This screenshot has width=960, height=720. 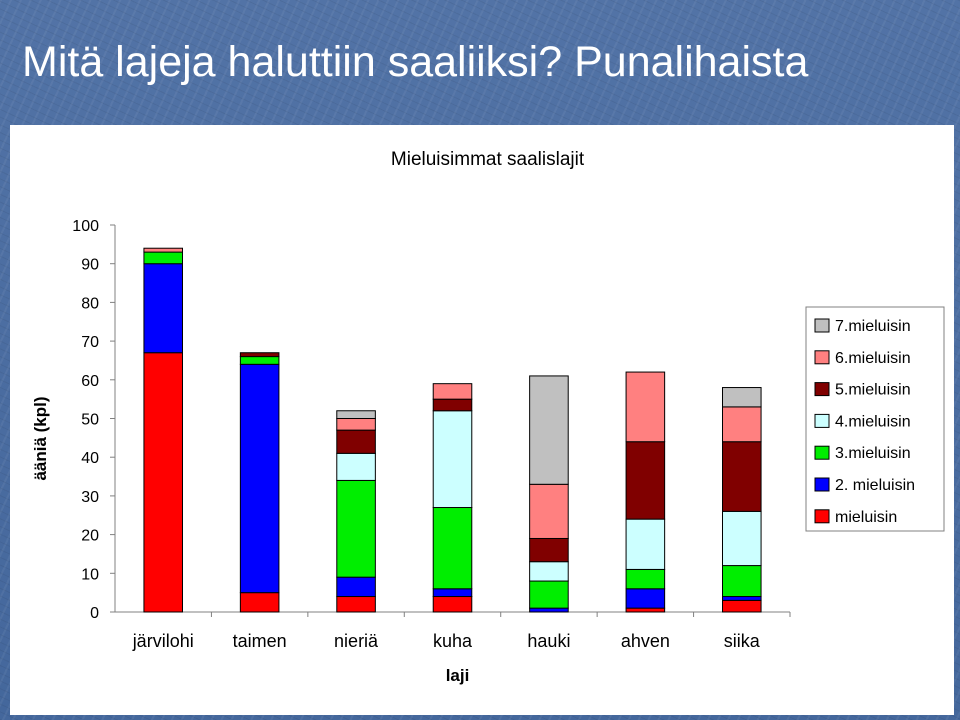 I want to click on x-tick-label: kuha, so click(x=453, y=641).